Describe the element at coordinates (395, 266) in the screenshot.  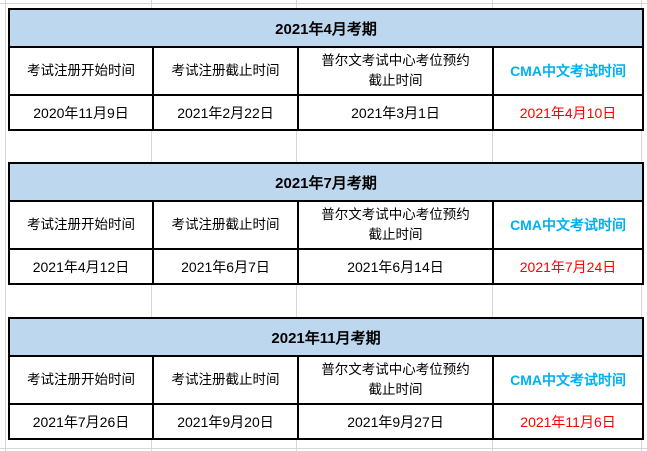
I see `cell-prometric-booking-deadline: 2021年6月14日` at that location.